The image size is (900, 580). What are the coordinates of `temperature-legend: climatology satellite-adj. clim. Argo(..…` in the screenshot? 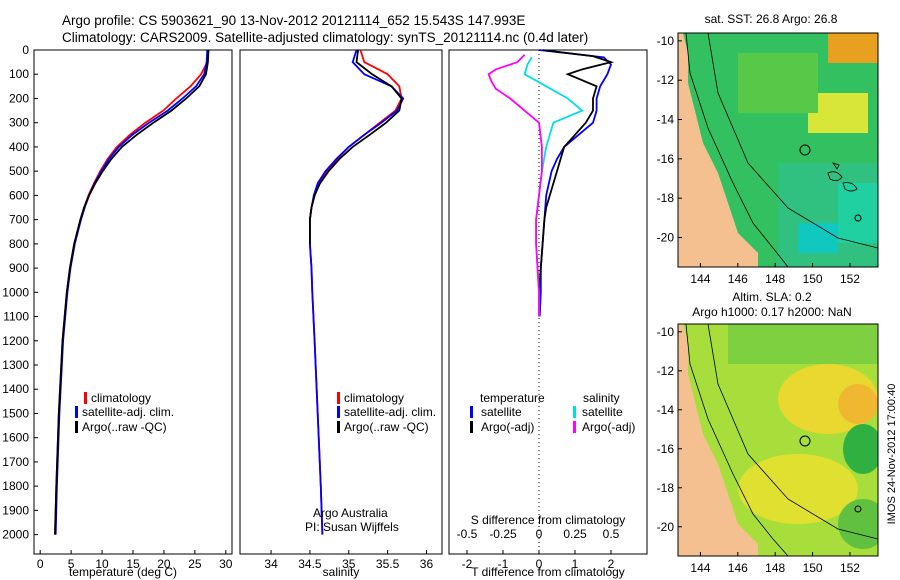 It's located at (124, 412).